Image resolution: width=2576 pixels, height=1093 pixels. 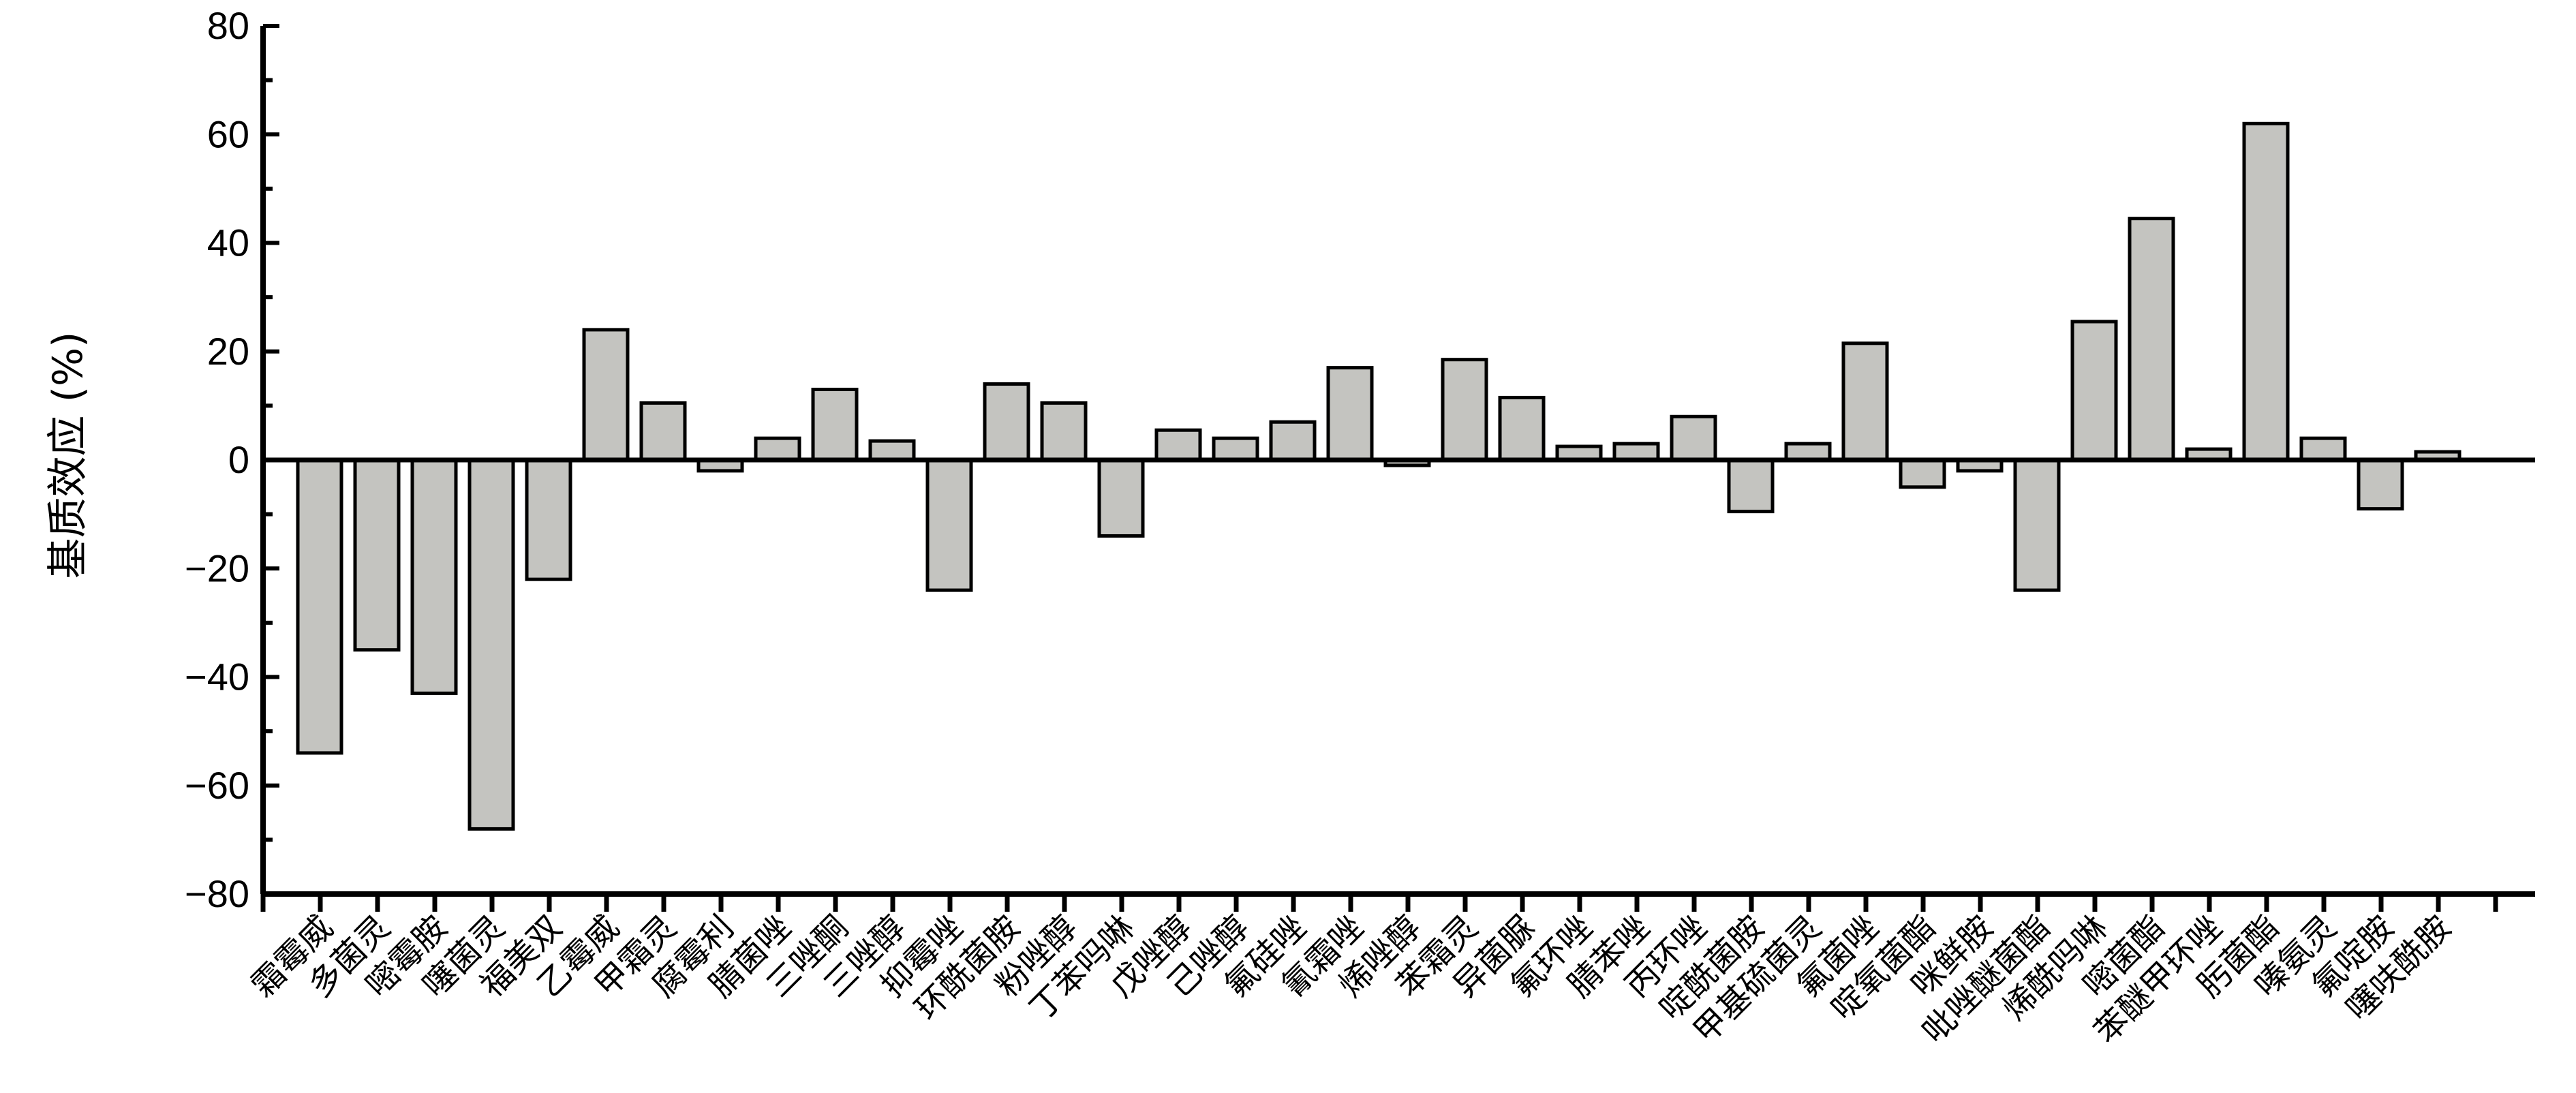 I want to click on y-tick-label: −80, so click(x=217, y=894).